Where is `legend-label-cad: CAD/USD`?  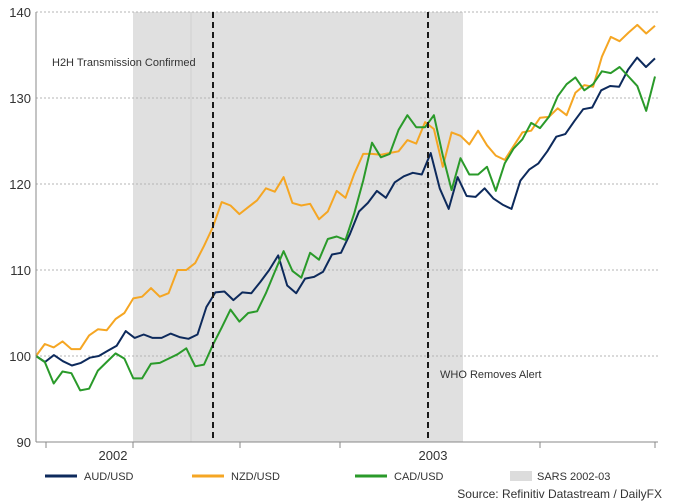
legend-label-cad: CAD/USD is located at coordinates (419, 477).